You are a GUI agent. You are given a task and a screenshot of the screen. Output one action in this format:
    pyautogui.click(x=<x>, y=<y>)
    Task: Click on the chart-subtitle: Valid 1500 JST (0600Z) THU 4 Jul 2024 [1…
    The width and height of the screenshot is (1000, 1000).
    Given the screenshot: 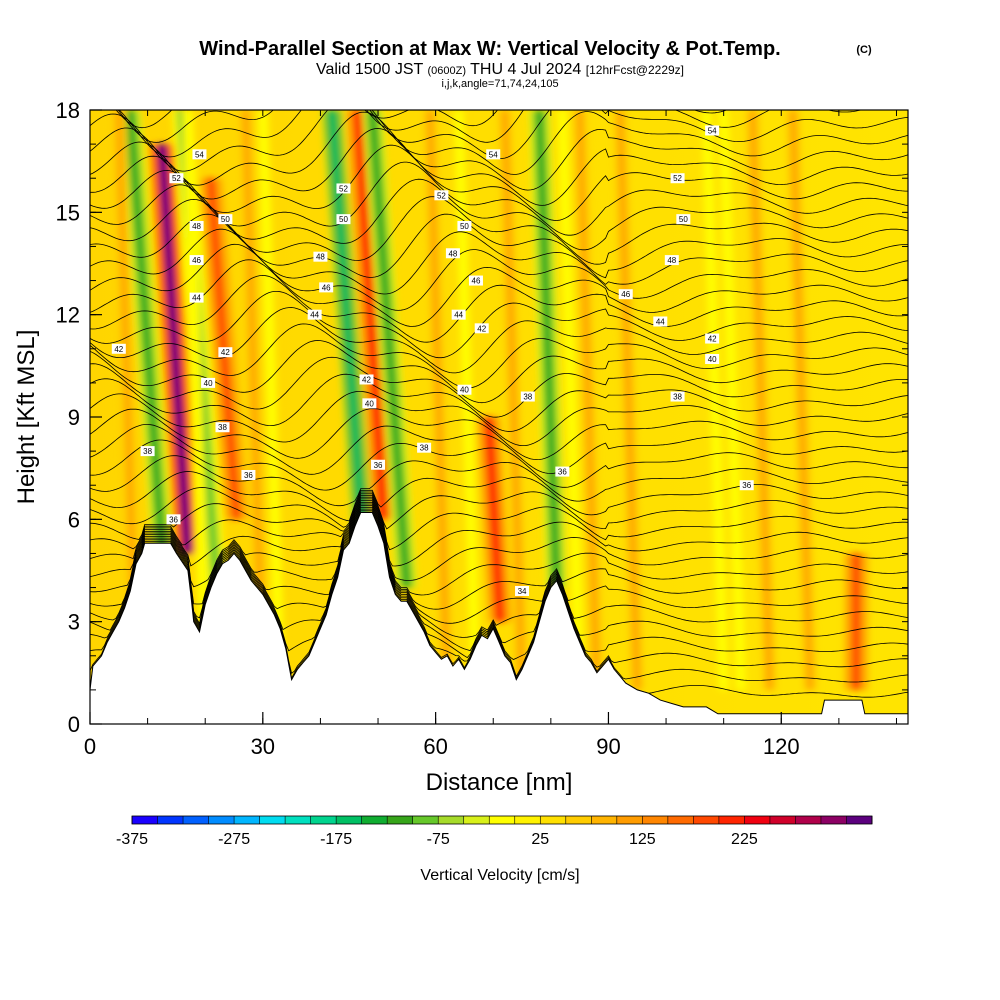 What is the action you would take?
    pyautogui.click(x=500, y=69)
    